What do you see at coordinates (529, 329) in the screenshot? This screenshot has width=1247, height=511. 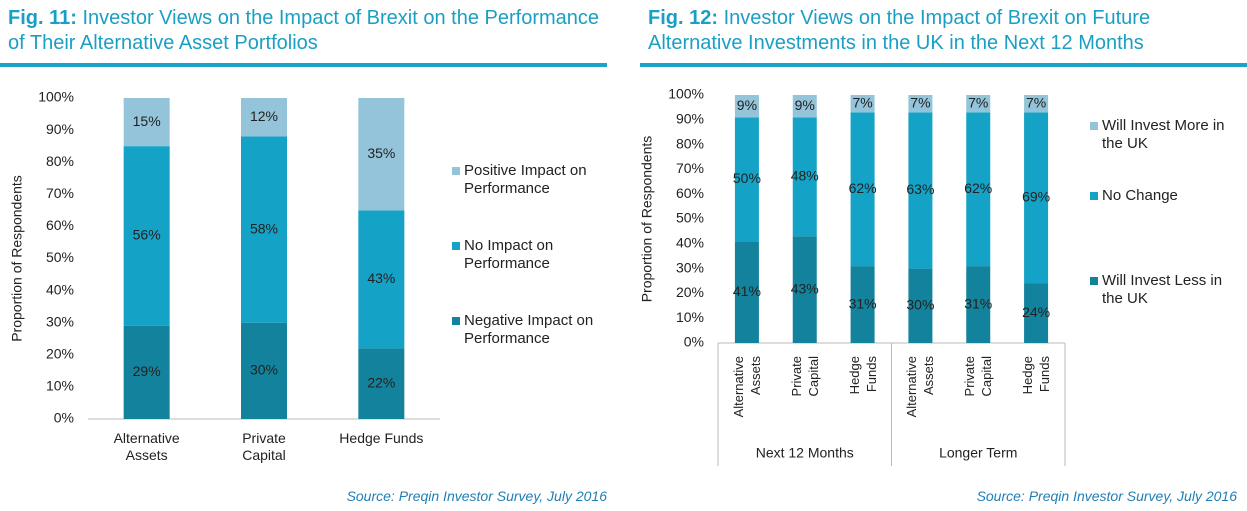 I see `legend-label: Negative Impact on Performance` at bounding box center [529, 329].